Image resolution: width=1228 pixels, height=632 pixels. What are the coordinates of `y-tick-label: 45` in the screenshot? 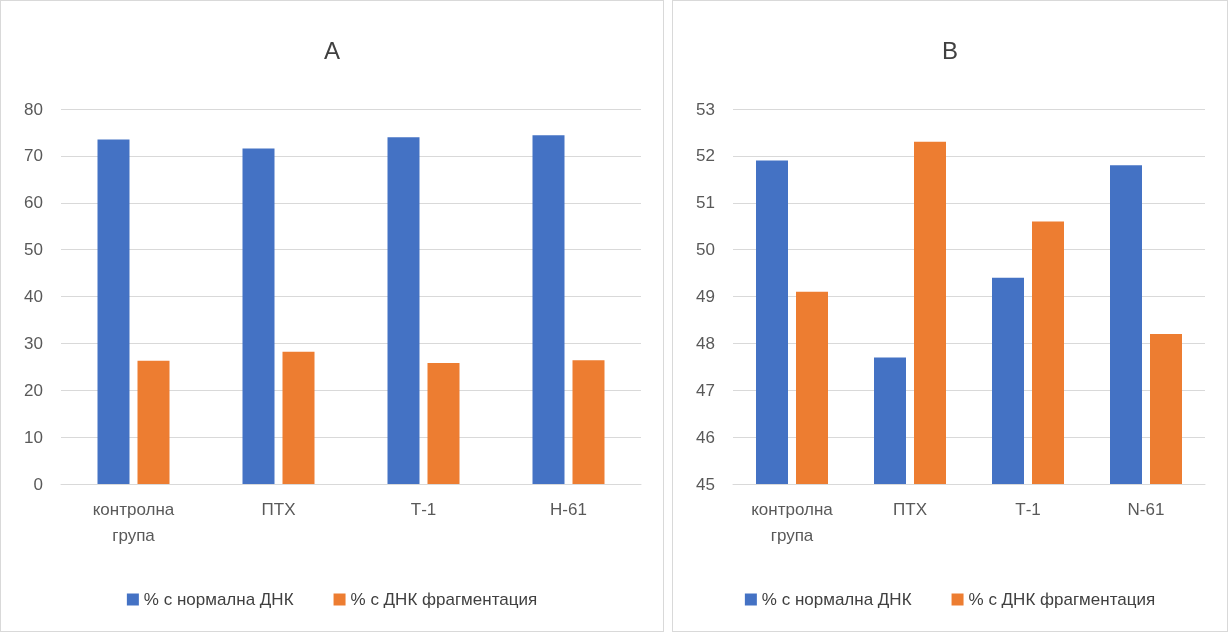 It's located at (705, 484).